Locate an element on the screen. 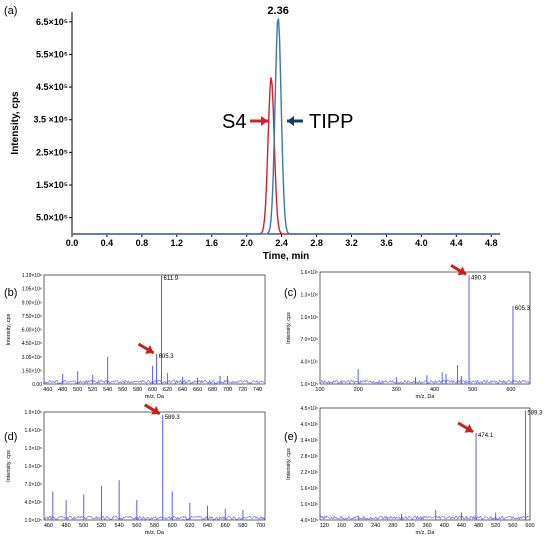 The image size is (547, 550). x-tick-label-b: 460 is located at coordinates (47, 390).